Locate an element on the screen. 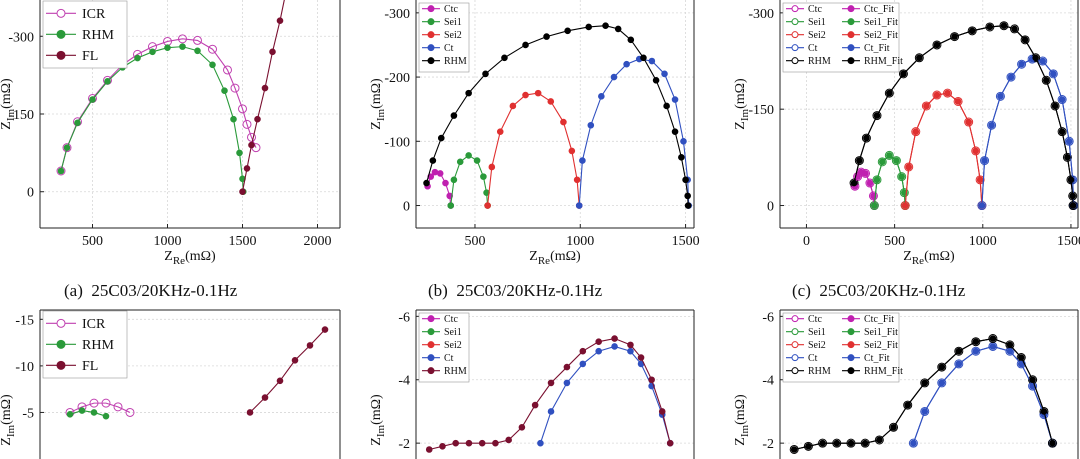  legend-label-Sei2: Sei2 is located at coordinates (453, 35).